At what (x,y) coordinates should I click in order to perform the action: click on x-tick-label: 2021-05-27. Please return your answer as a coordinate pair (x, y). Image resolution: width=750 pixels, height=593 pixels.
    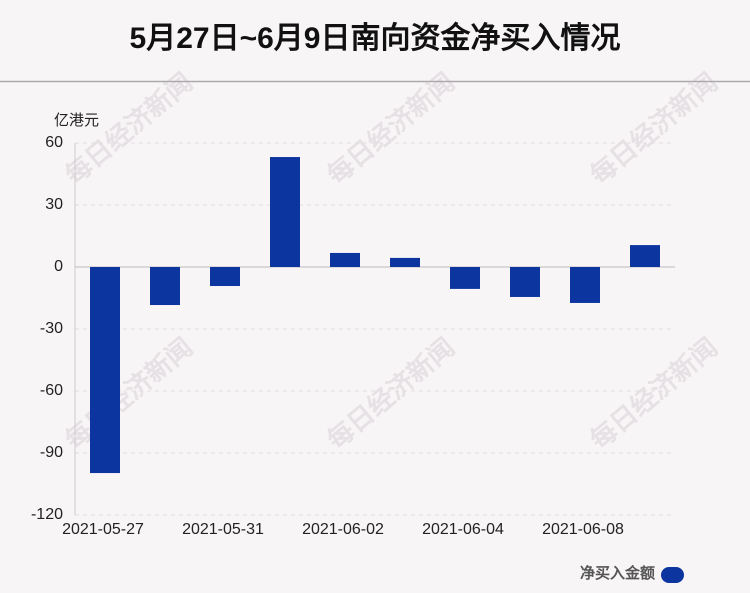
    Looking at the image, I should click on (103, 529).